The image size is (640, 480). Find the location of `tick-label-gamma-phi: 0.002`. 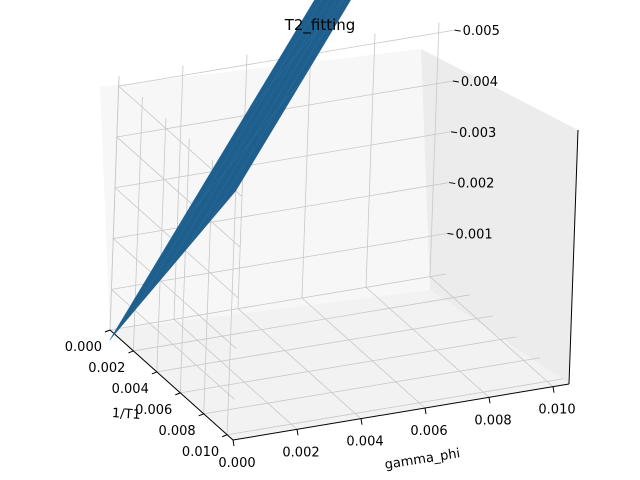

tick-label-gamma-phi: 0.002 is located at coordinates (300, 452).